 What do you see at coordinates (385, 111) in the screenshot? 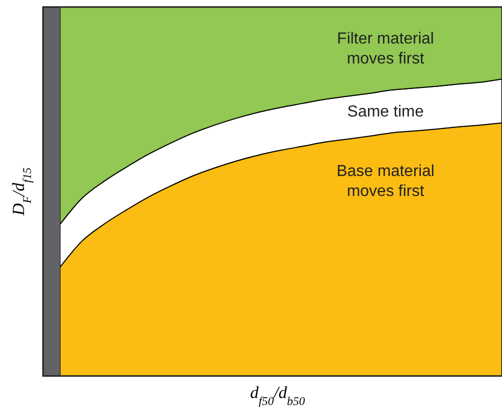
I see `series-label: Same time` at bounding box center [385, 111].